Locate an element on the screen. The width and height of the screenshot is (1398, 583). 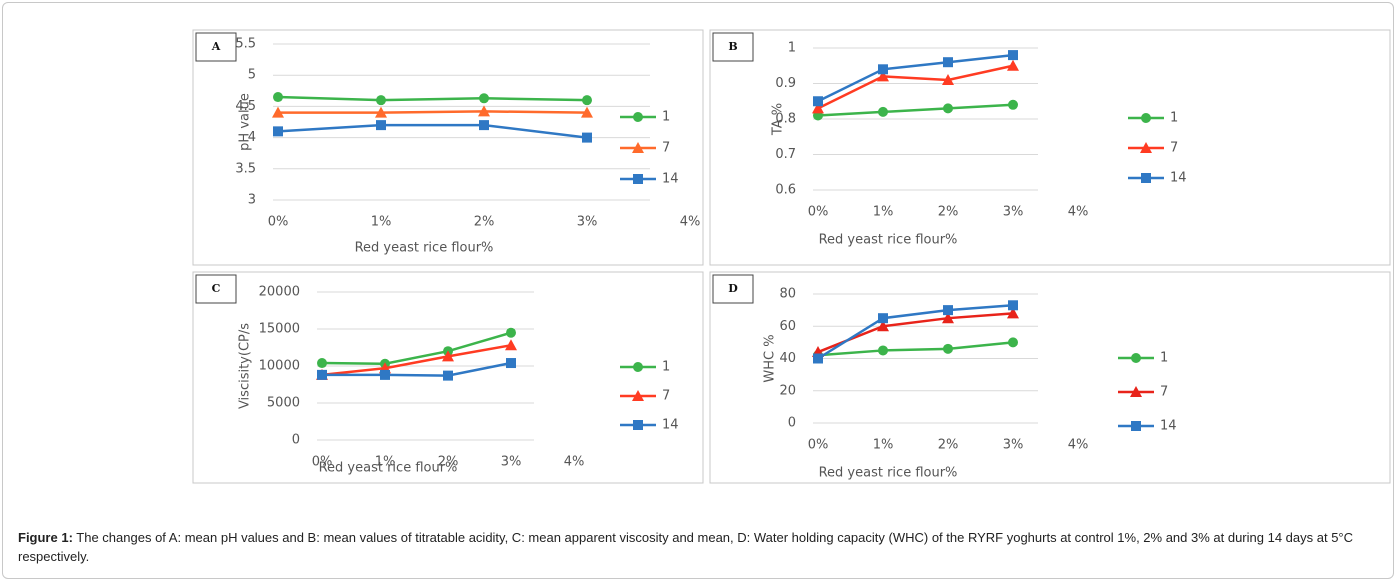
y-tick-label: 20000 is located at coordinates (279, 292).